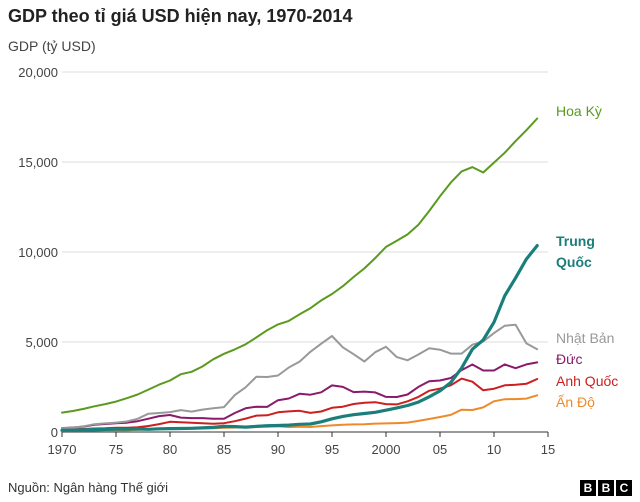  I want to click on y-tick-label: 20,000, so click(38, 72).